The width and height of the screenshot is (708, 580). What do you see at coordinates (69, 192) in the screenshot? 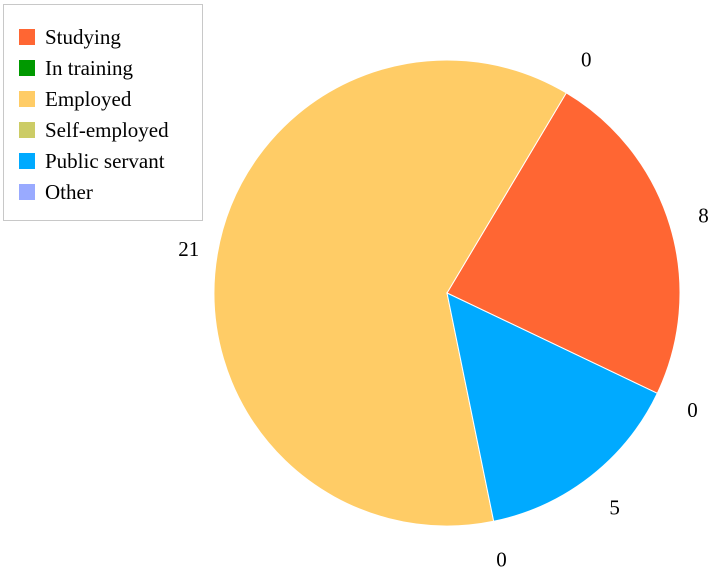
I see `legend-label: Other` at bounding box center [69, 192].